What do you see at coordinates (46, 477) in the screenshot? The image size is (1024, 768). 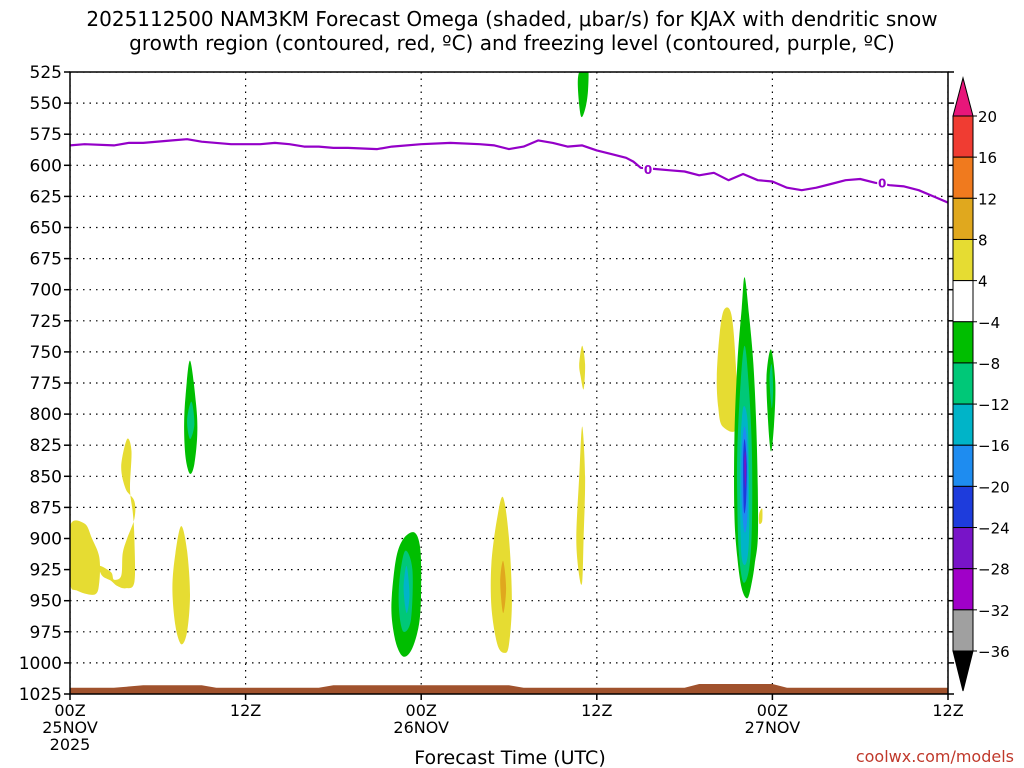 I see `y-tick-label: 850` at bounding box center [46, 477].